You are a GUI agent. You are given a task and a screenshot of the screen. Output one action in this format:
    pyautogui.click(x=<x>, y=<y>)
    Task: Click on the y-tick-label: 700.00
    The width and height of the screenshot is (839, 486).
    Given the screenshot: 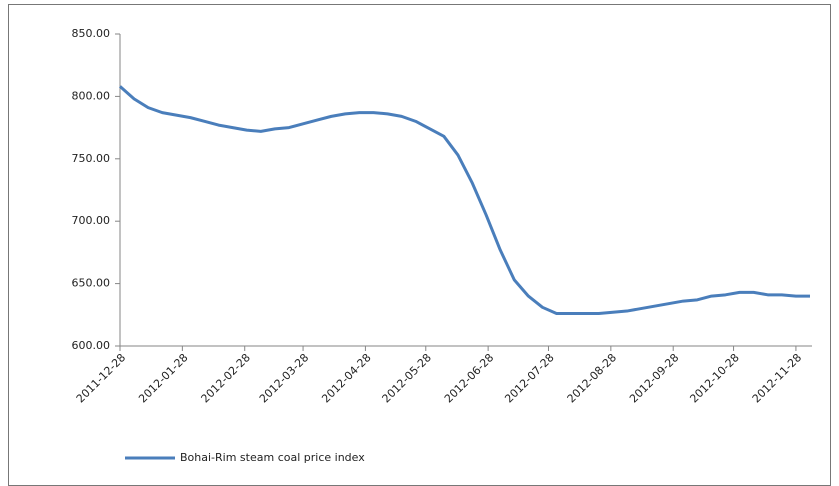 What is the action you would take?
    pyautogui.click(x=91, y=220)
    